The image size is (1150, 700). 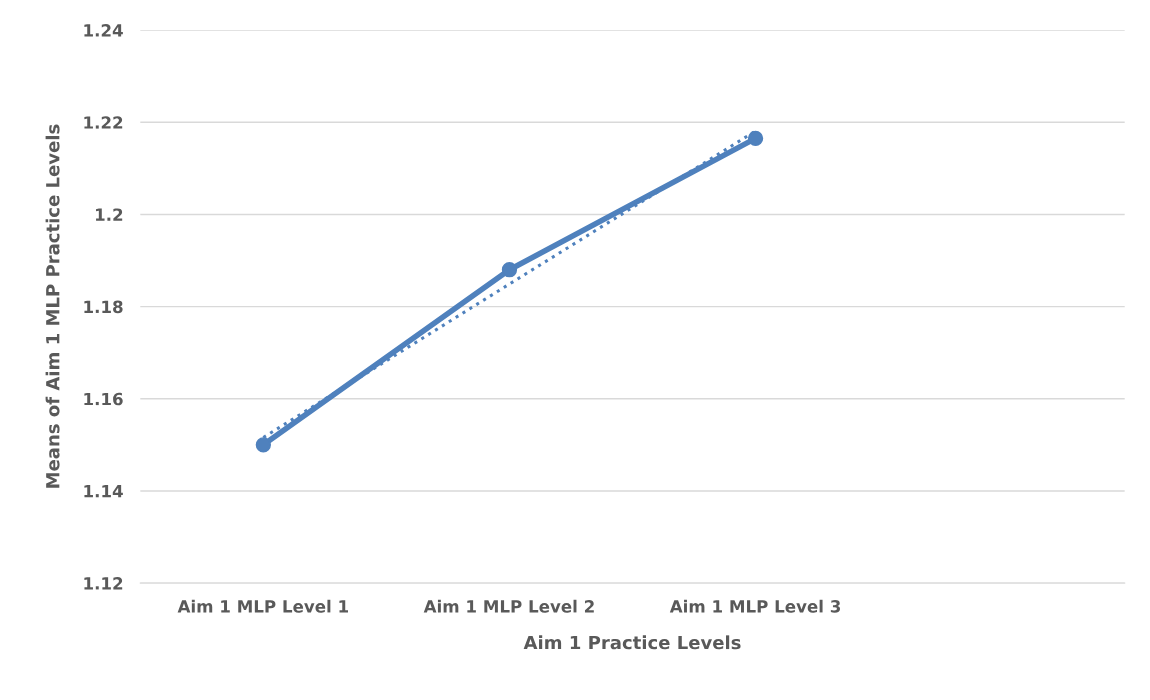 I want to click on y-tick-label: 1.2, so click(x=109, y=214).